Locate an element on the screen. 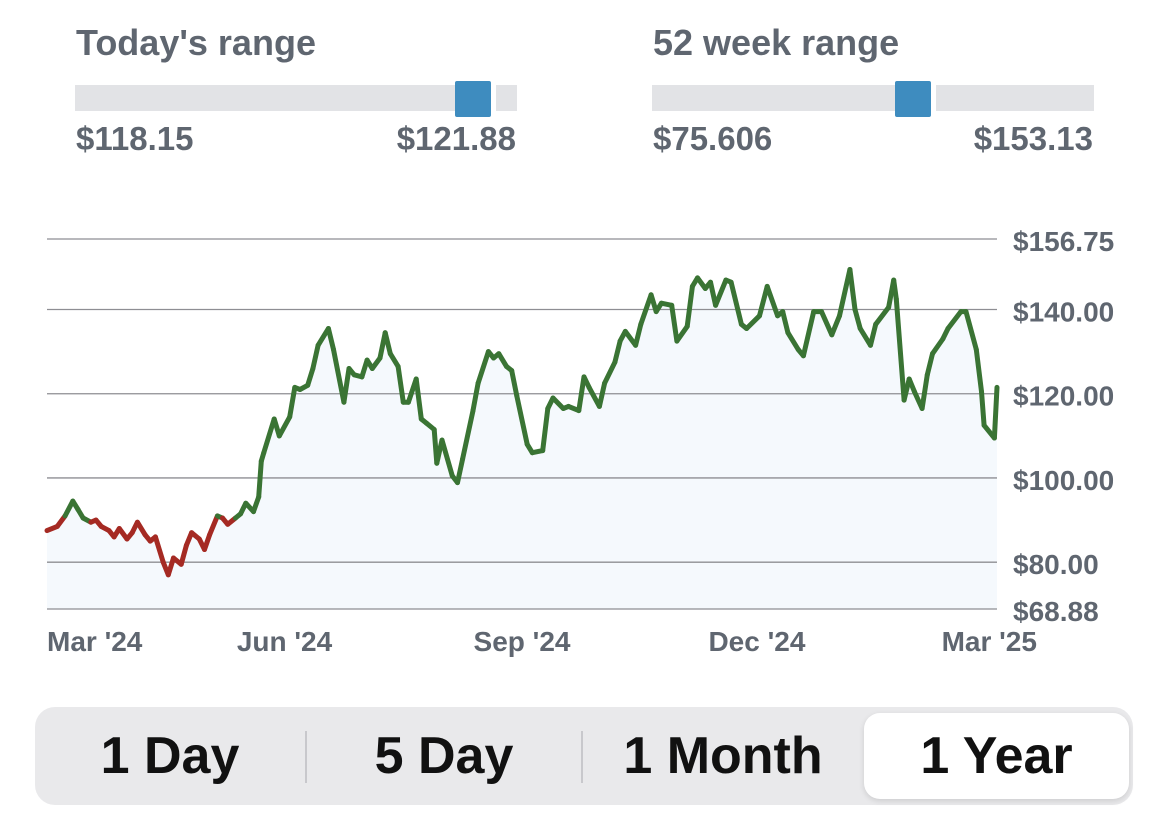 The width and height of the screenshot is (1169, 825). x-tick-label: Mar '25 is located at coordinates (989, 641).